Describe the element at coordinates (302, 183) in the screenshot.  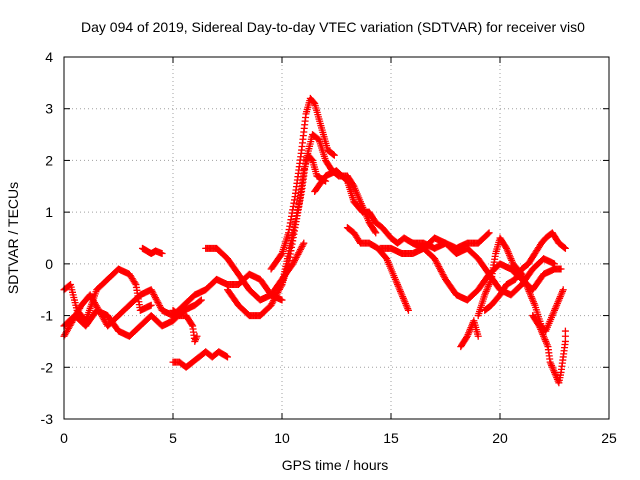
I see `series-s9` at that location.